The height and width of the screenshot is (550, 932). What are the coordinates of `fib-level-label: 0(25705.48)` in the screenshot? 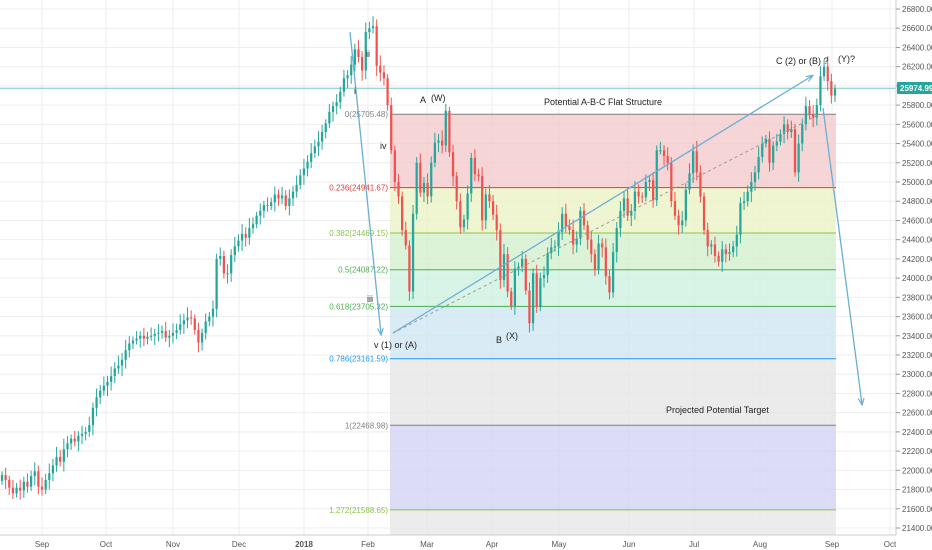 It's located at (366, 114).